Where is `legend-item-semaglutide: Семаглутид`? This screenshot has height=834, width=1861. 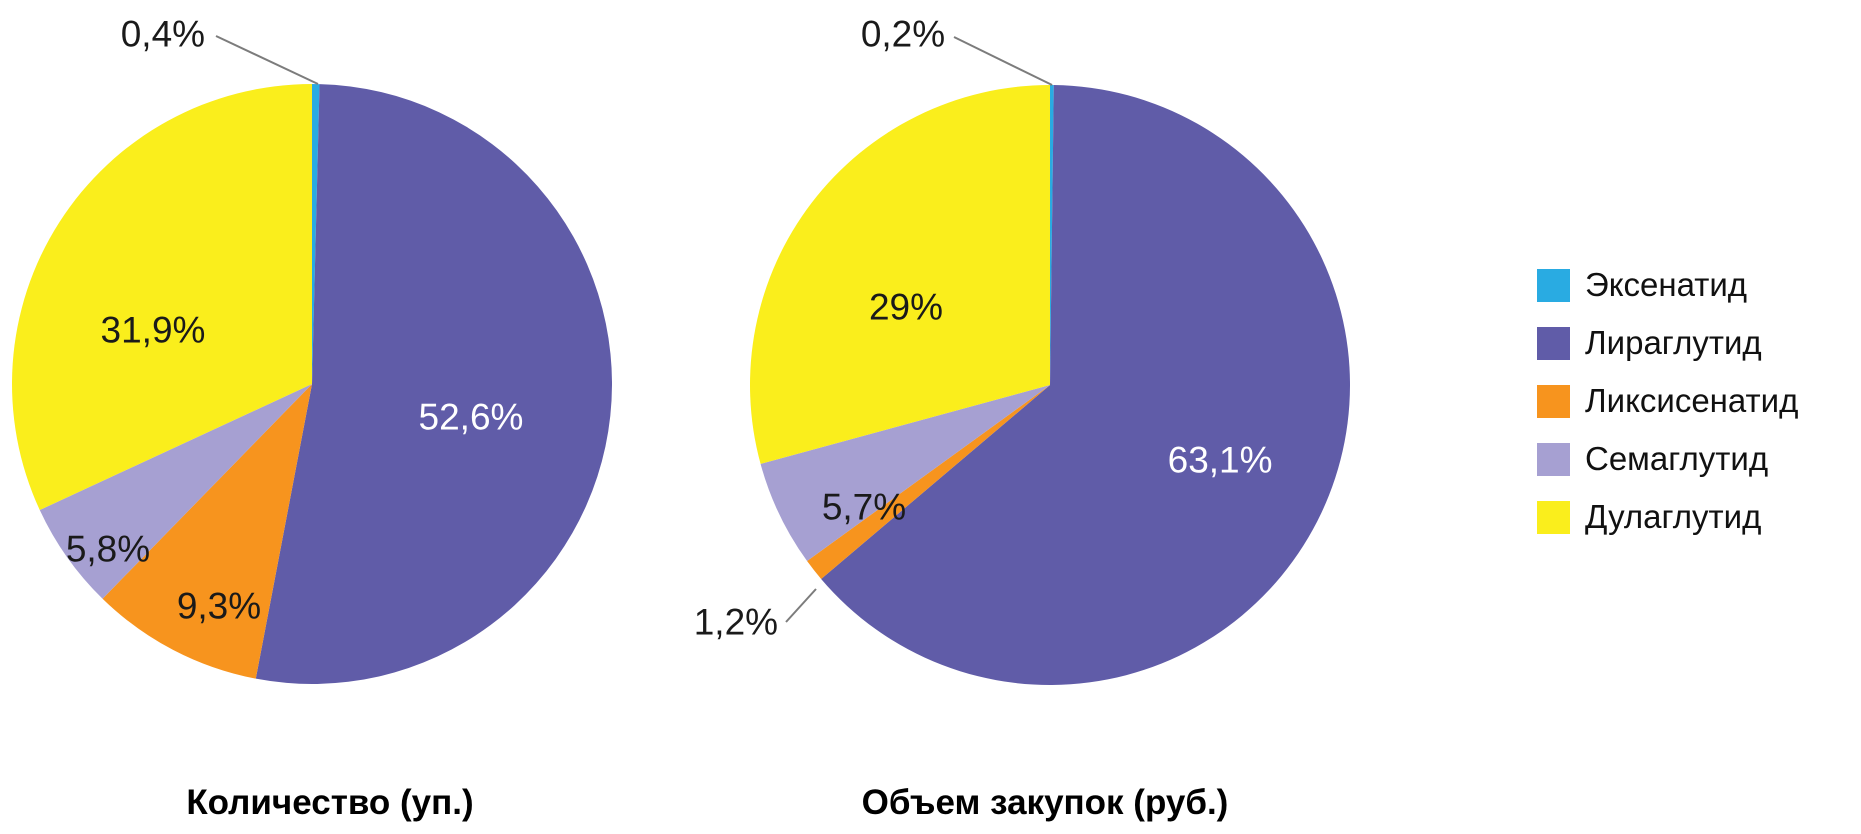 legend-item-semaglutide: Семаглутид is located at coordinates (1667, 459).